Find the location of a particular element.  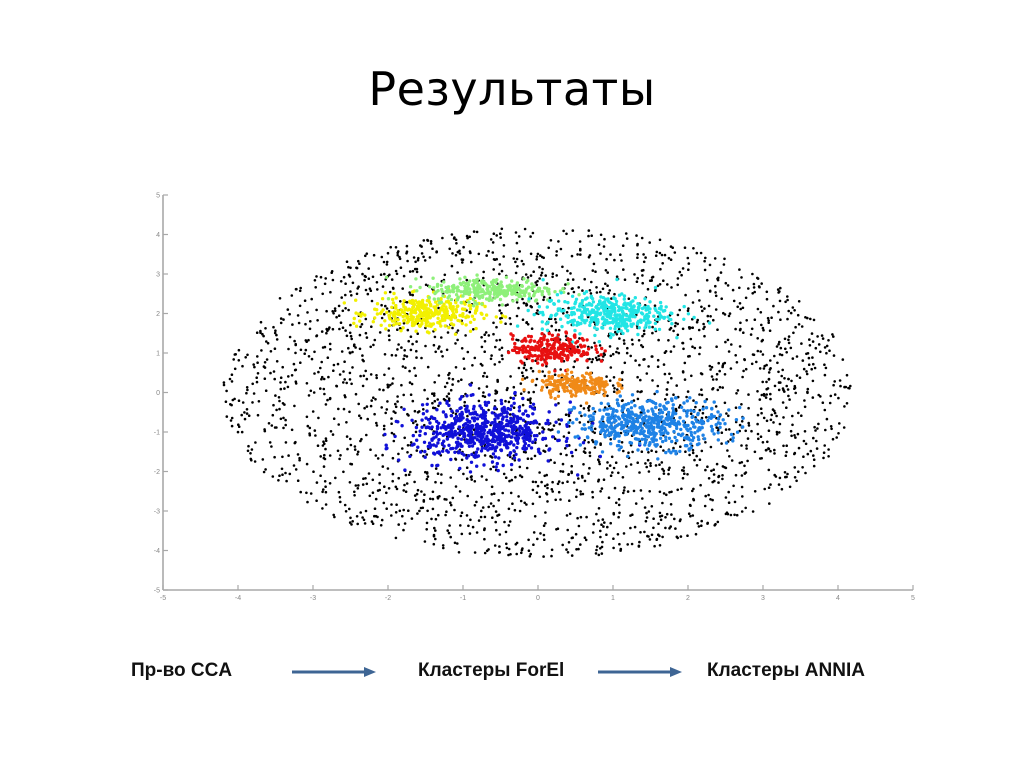

flow-step-forel: Кластеры ForEl is located at coordinates (491, 670).